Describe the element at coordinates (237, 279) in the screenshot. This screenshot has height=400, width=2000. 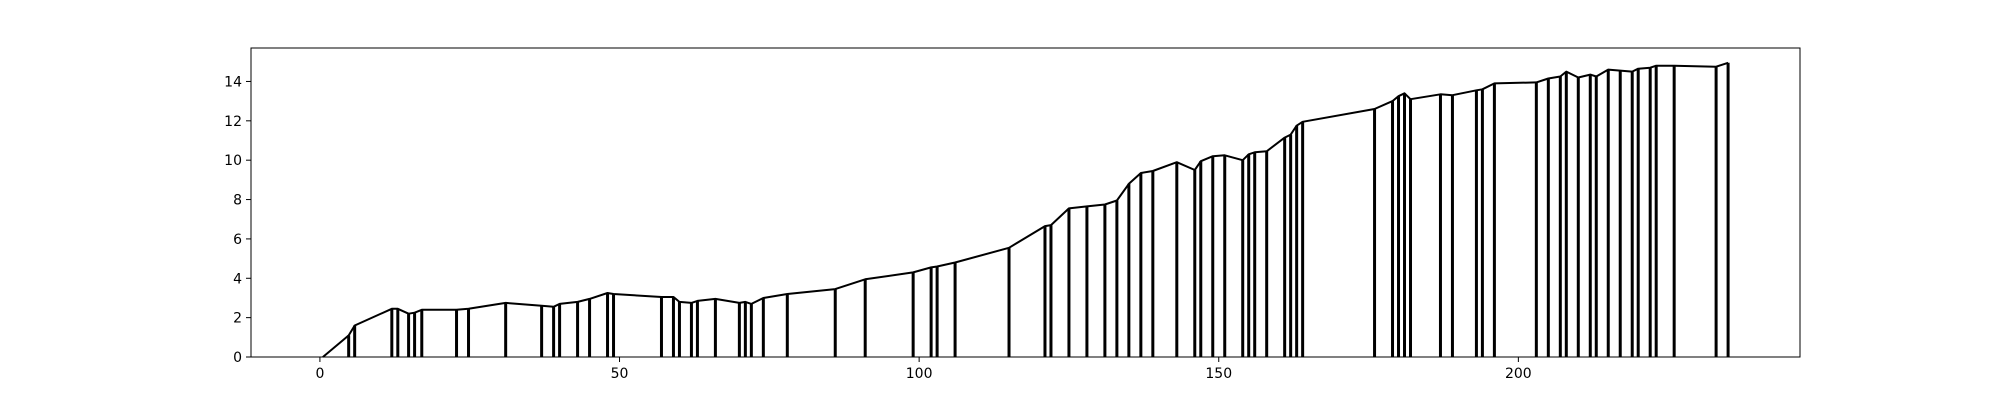
I see `y-tick-label: 4` at that location.